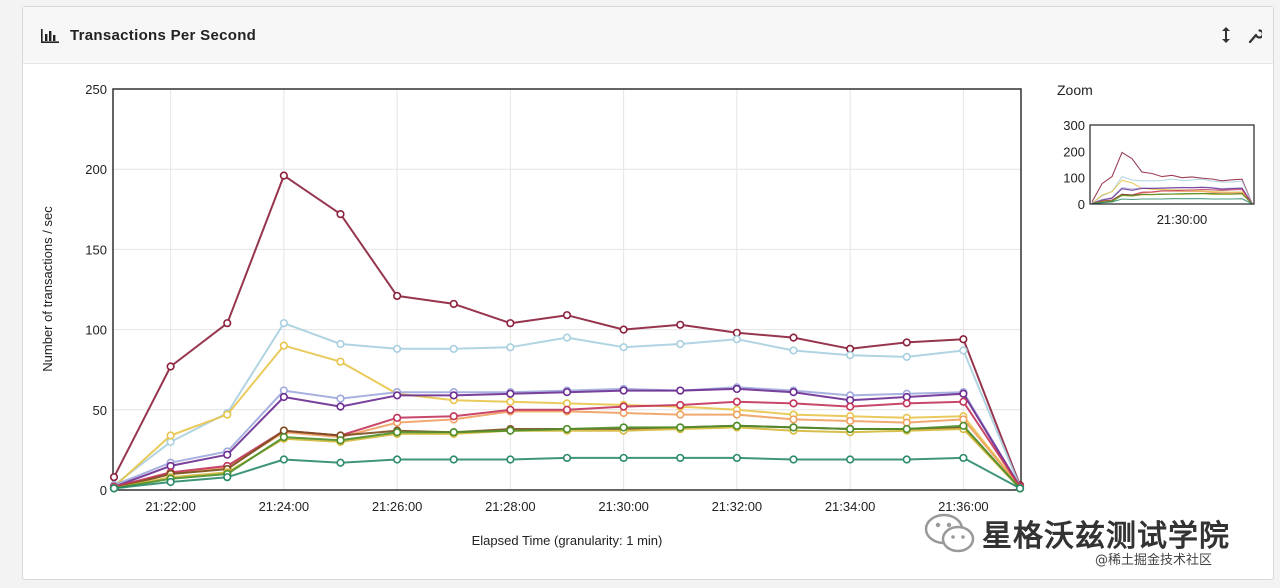 The image size is (1280, 588). I want to click on x-tick-label: 21:24:00, so click(284, 506).